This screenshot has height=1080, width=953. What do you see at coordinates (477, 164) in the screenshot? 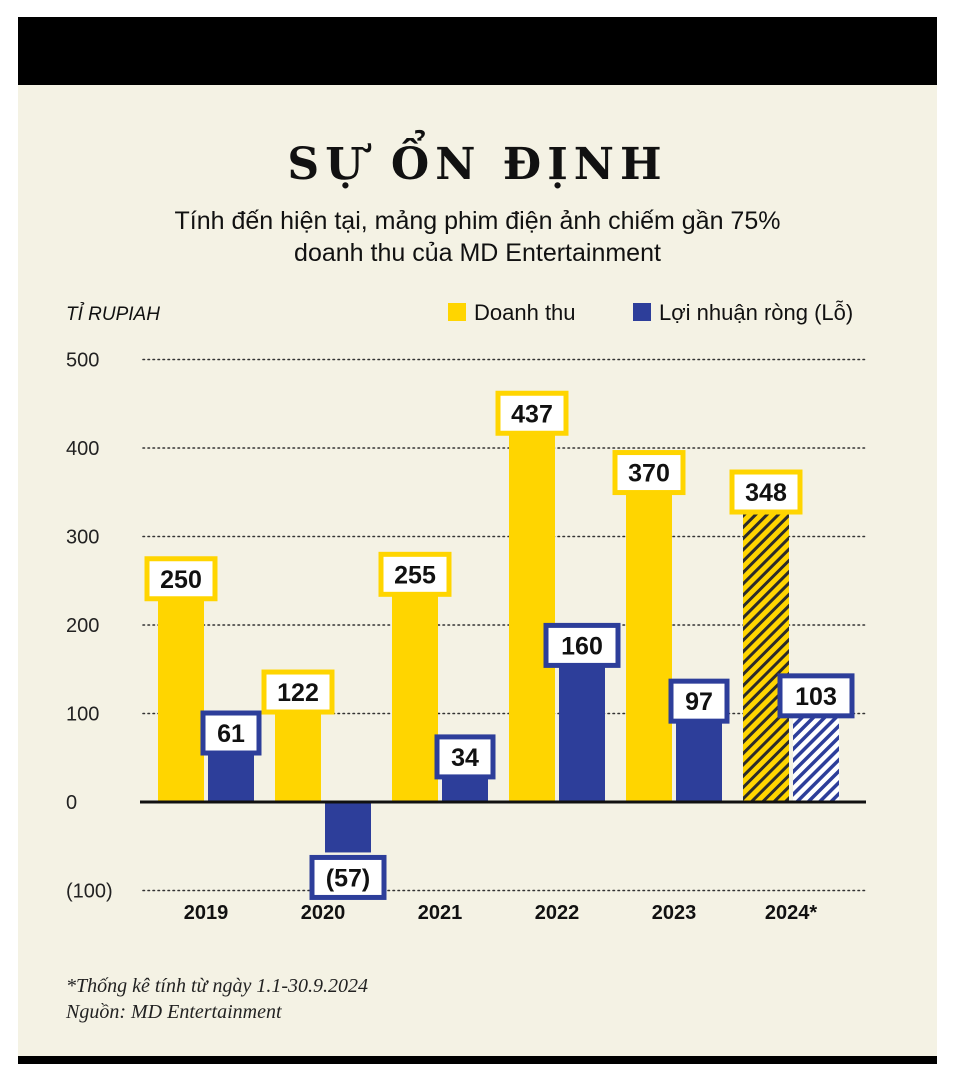
I see `chart-title: SỰ ỔN ĐỊNH` at bounding box center [477, 164].